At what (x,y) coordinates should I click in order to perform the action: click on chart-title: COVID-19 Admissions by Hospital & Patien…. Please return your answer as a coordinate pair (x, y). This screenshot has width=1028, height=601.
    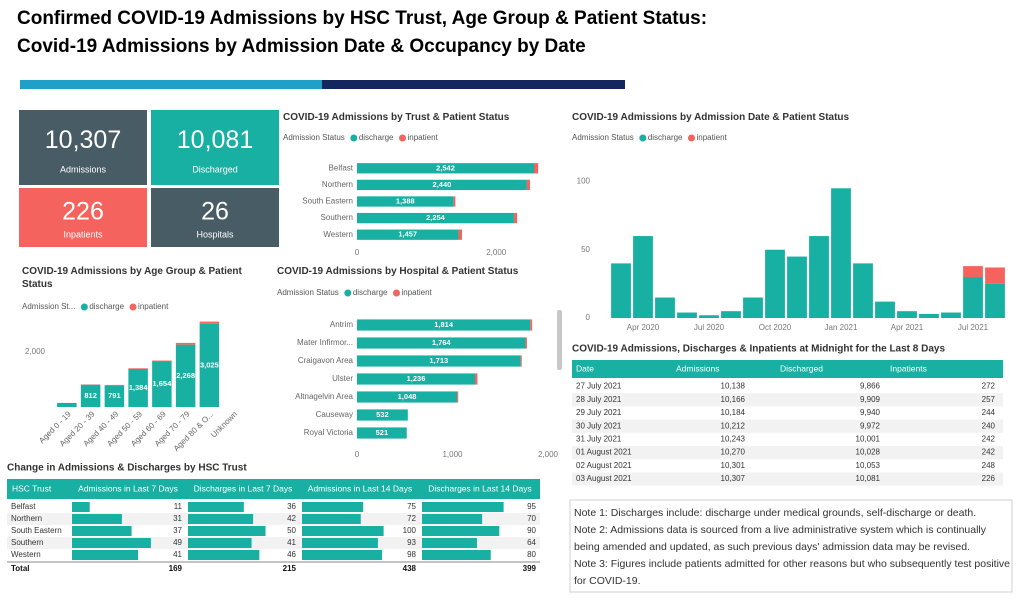
    Looking at the image, I should click on (398, 271).